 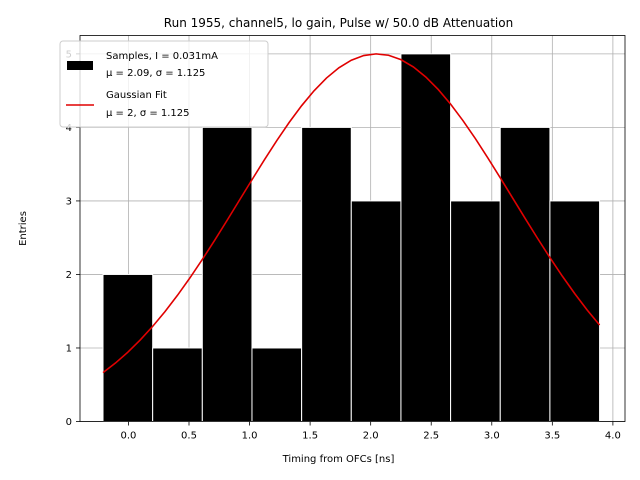 I want to click on y-tick-label: 0, so click(x=69, y=422).